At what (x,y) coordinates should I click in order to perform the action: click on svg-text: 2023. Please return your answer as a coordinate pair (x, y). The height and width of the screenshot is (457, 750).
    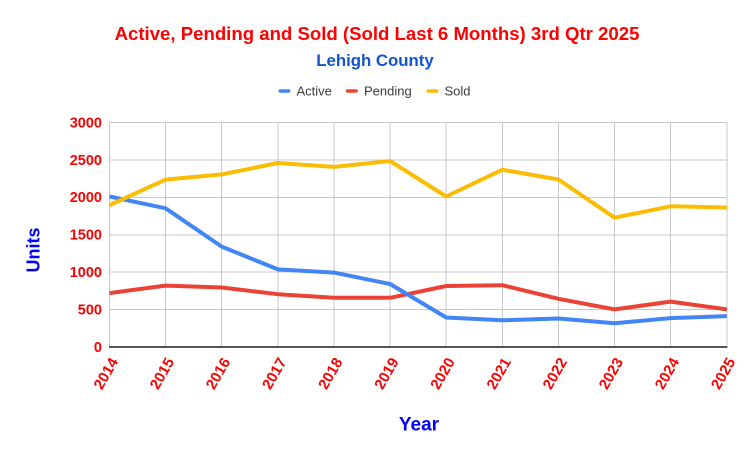
    Looking at the image, I should click on (611, 373).